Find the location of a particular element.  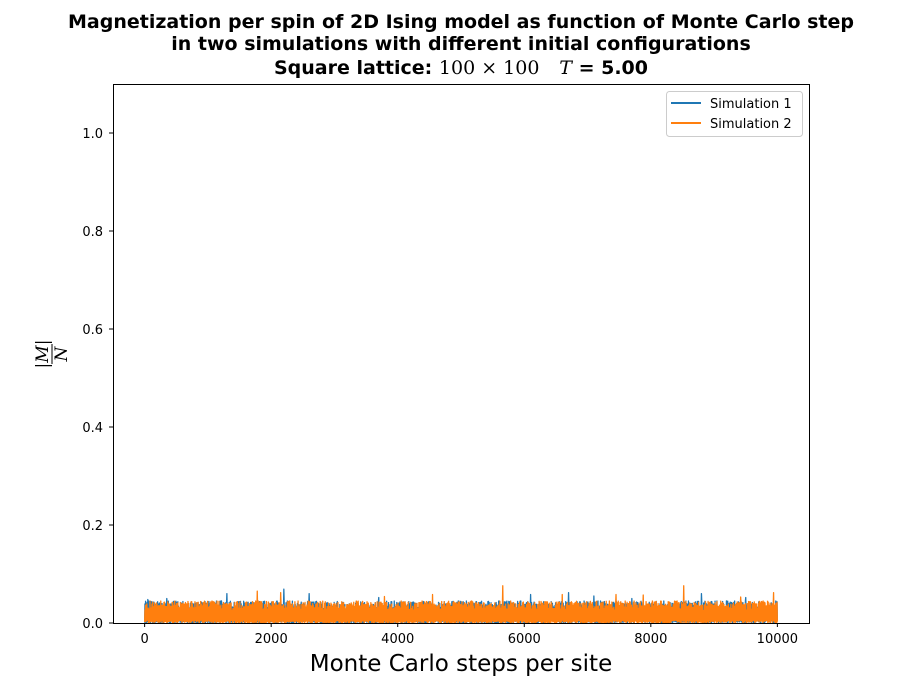

y-axis-label: |M| N is located at coordinates (52, 354).